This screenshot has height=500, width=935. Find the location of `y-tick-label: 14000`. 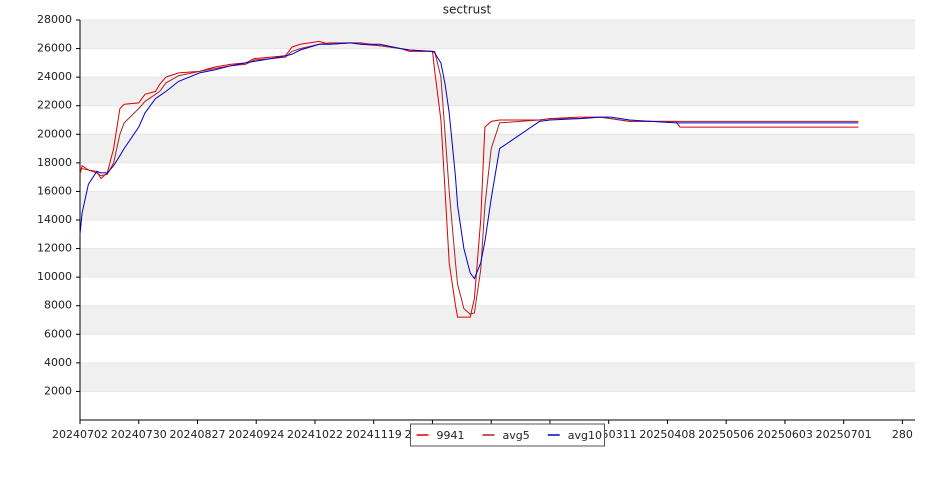

y-tick-label: 14000 is located at coordinates (54, 219).